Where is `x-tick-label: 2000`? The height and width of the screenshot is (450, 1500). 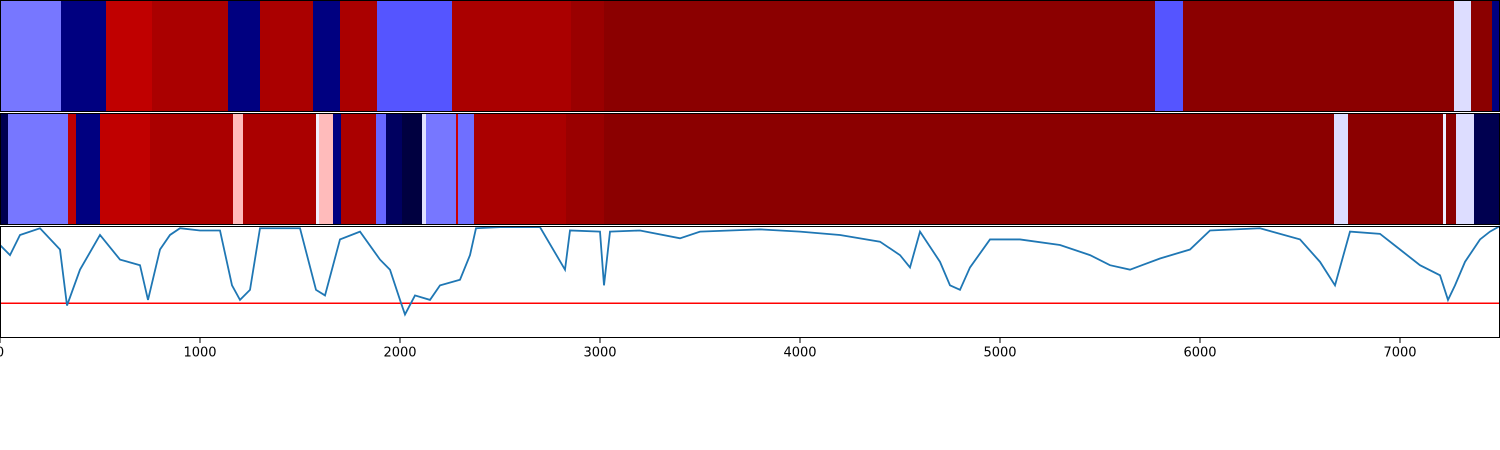 x-tick-label: 2000 is located at coordinates (399, 353).